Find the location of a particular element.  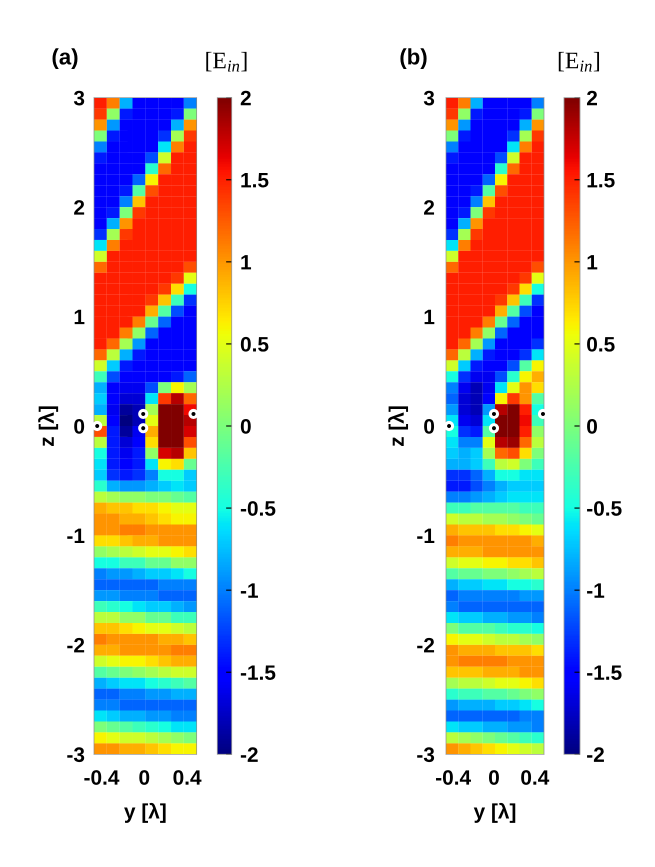

chart-title: (a) is located at coordinates (65, 59).